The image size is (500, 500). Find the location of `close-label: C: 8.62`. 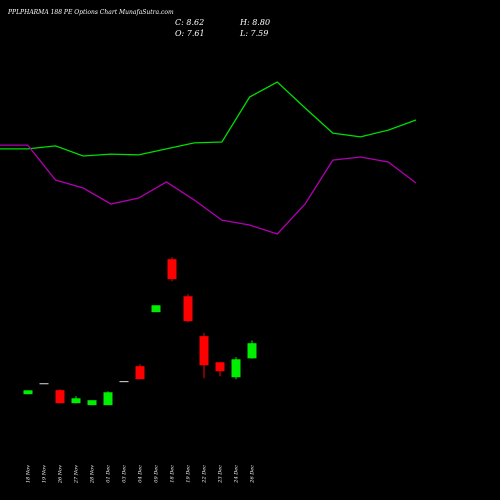

close-label: C: 8.62 is located at coordinates (189, 22).